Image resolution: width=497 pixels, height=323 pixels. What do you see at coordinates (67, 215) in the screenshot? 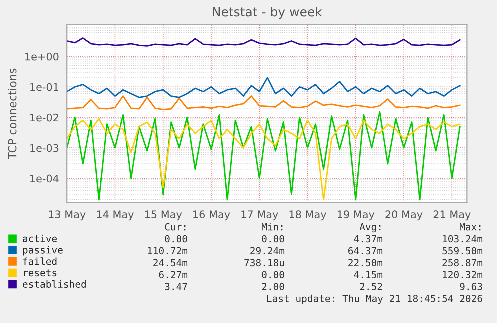
I see `x-tick-label: 13 May` at bounding box center [67, 215].